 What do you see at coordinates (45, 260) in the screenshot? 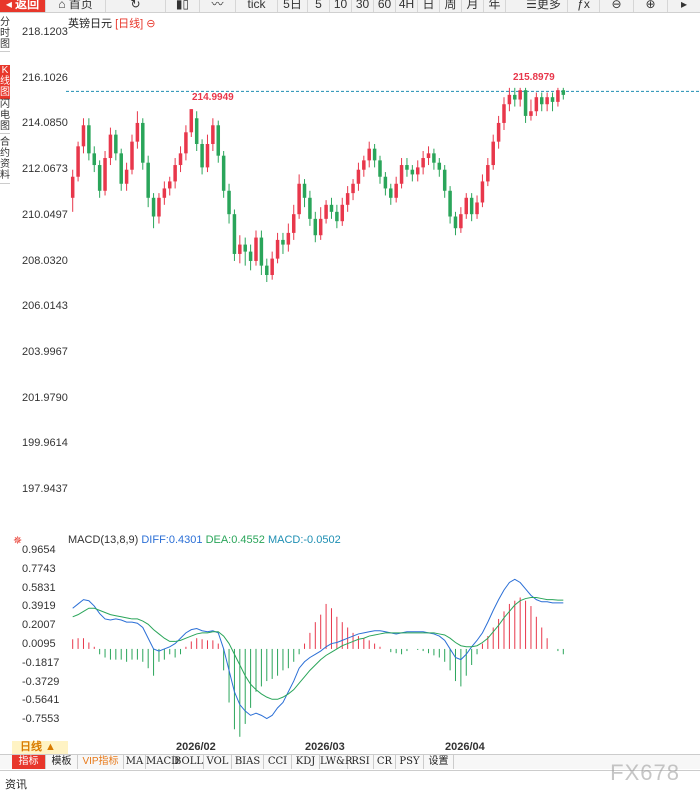
I see `price-tick: 208.0320` at bounding box center [45, 260].